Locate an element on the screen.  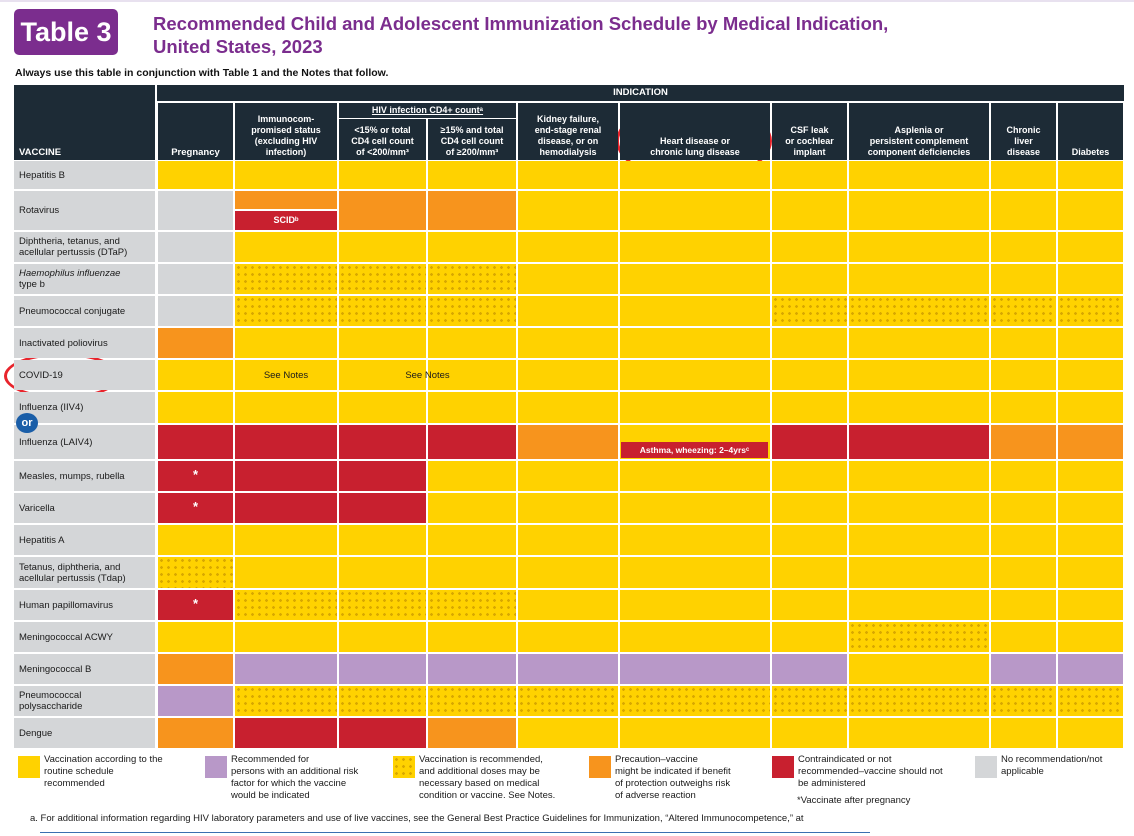
vaccine-name: Dengue is located at coordinates (36, 733).